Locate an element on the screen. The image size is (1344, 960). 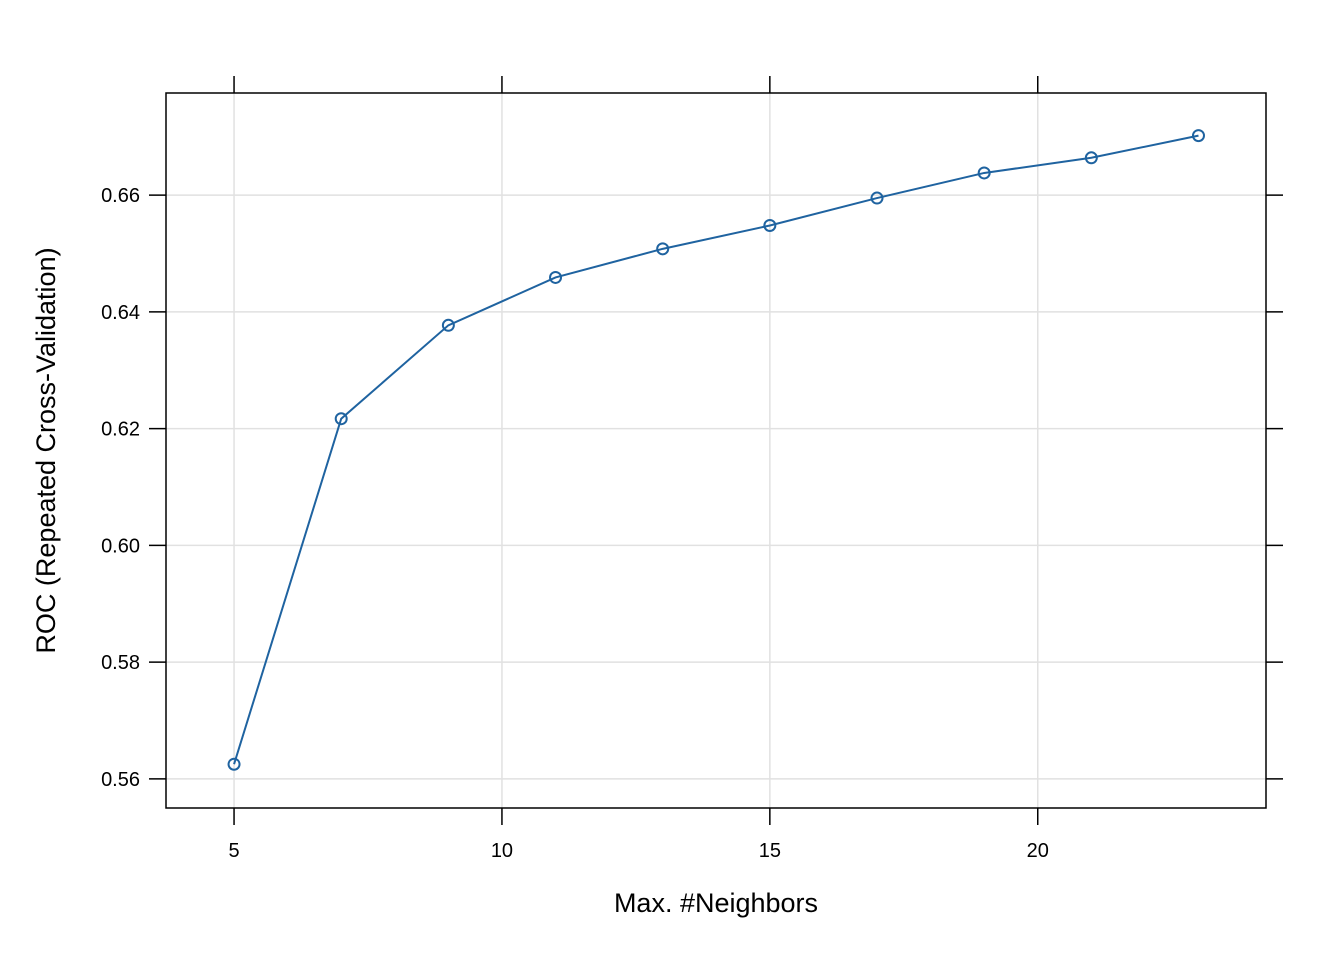
y-tick-label: 0.62 is located at coordinates (120, 430).